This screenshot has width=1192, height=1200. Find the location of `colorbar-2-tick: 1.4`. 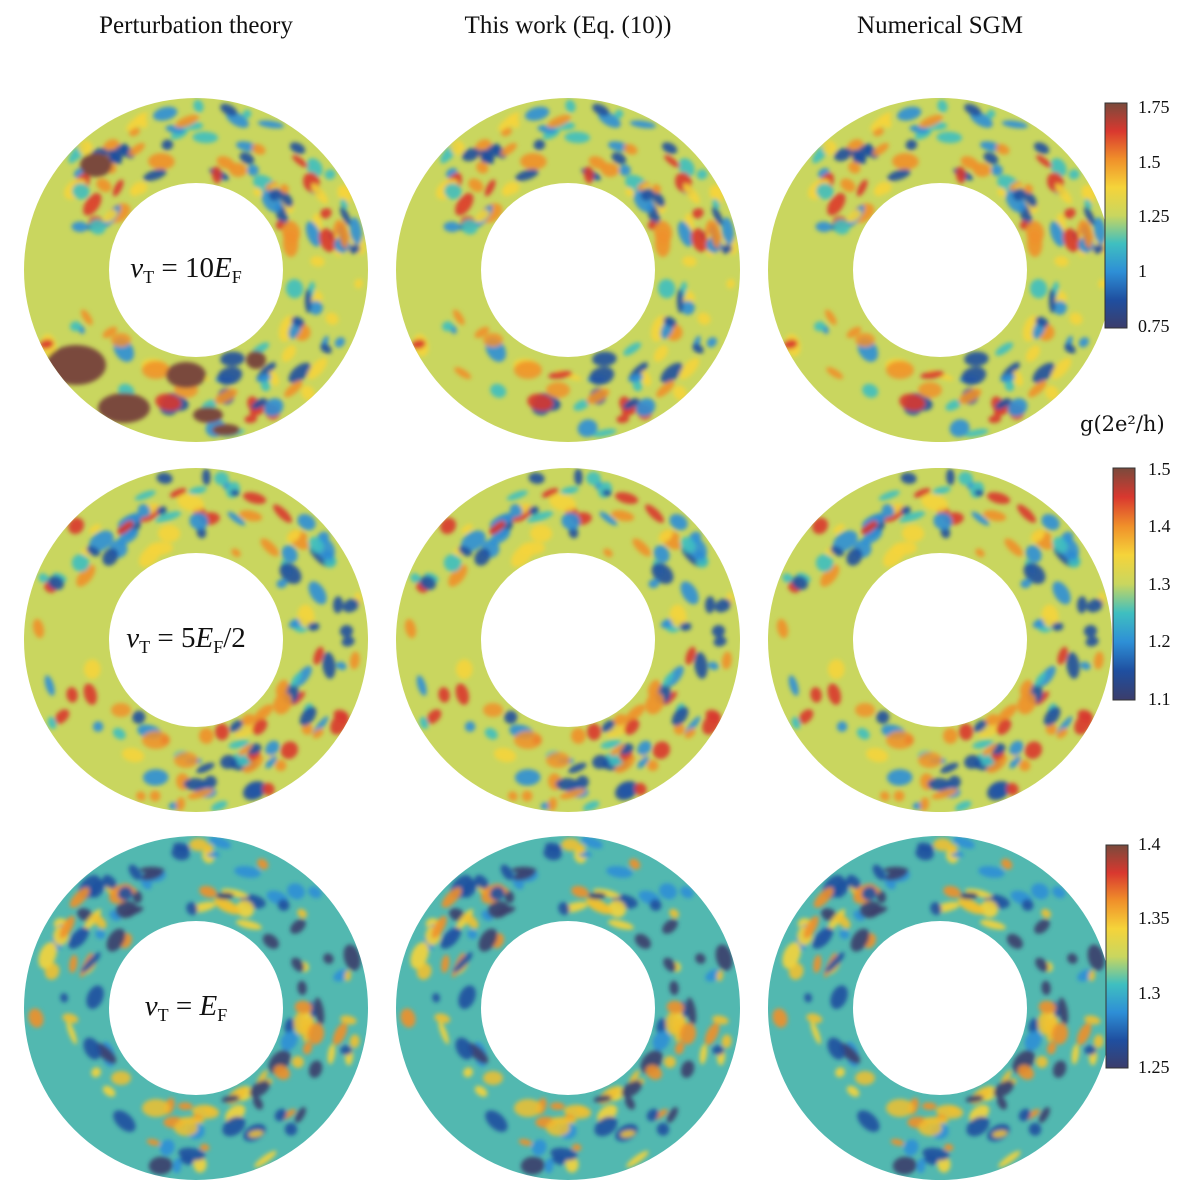

colorbar-2-tick: 1.4 is located at coordinates (1159, 526).